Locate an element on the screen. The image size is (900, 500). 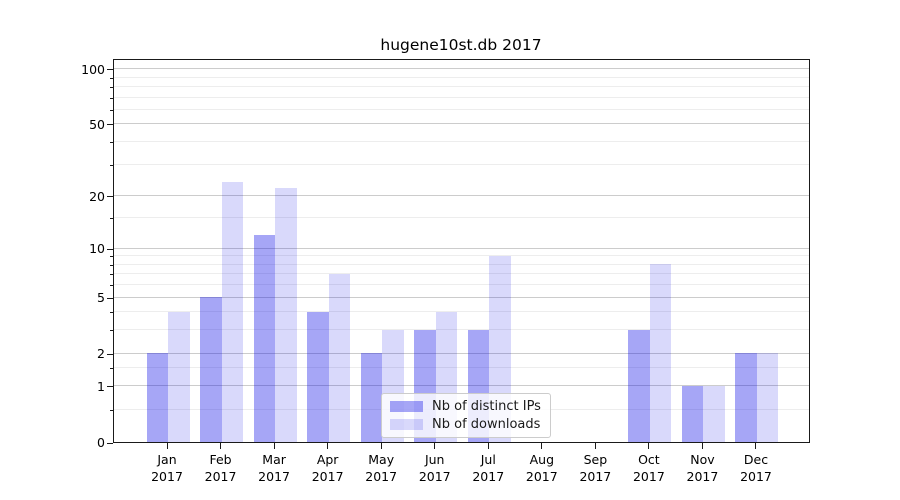
bar-downloads-oct is located at coordinates (660, 353).